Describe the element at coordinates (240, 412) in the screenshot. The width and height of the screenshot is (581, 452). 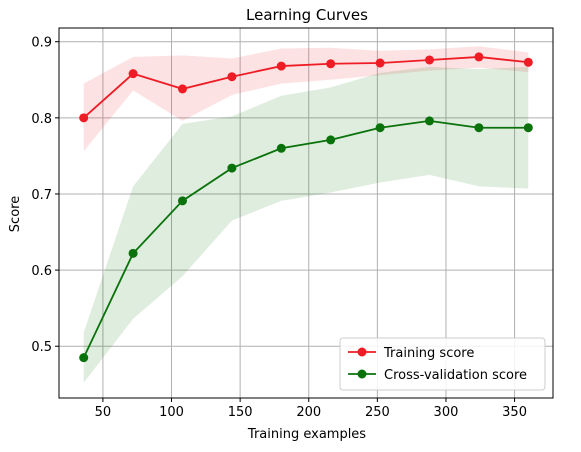
I see `x-tick-label: 150` at that location.